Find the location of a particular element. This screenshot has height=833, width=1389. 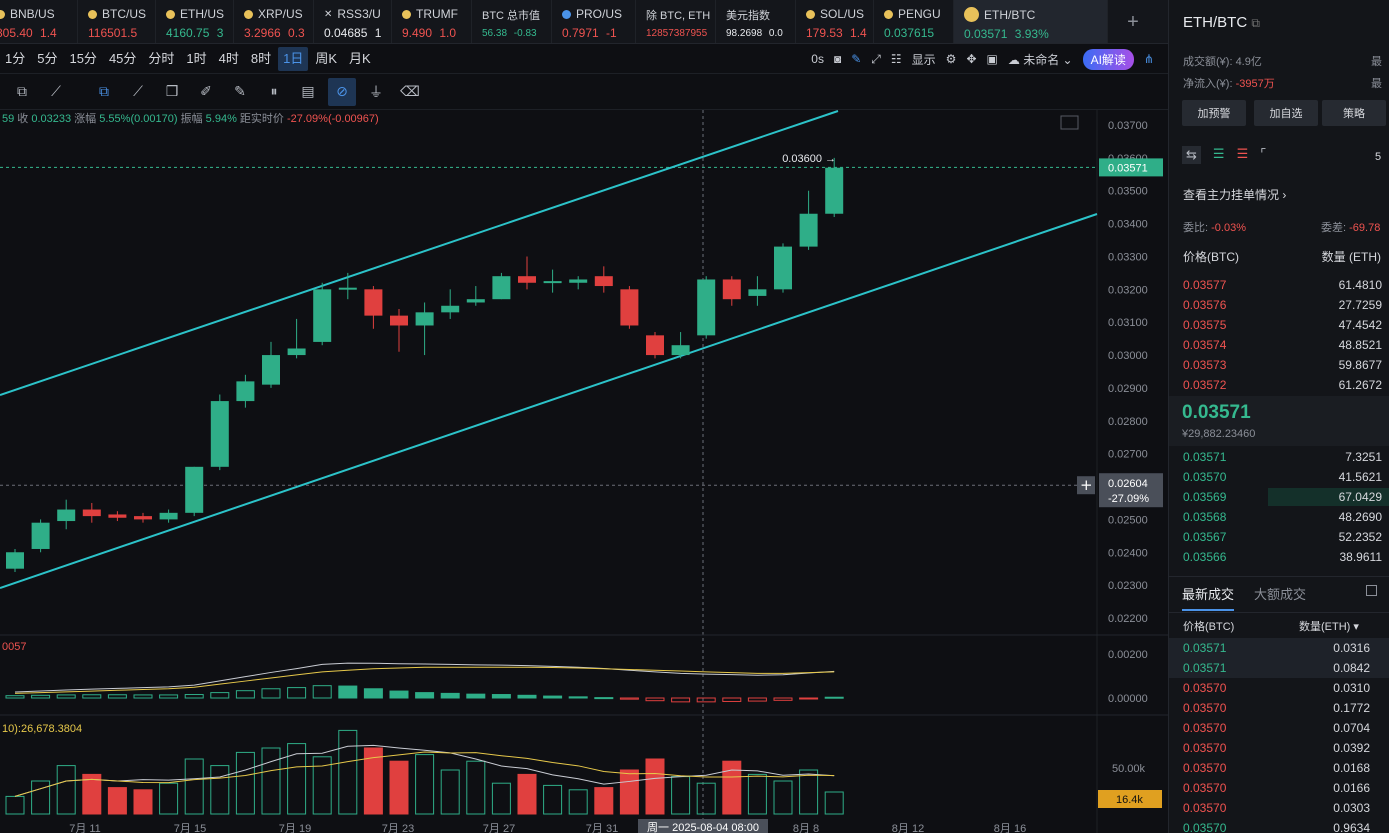

ticker-item: ✕ RSS3/U 0.04685 1 is located at coordinates (353, 21).